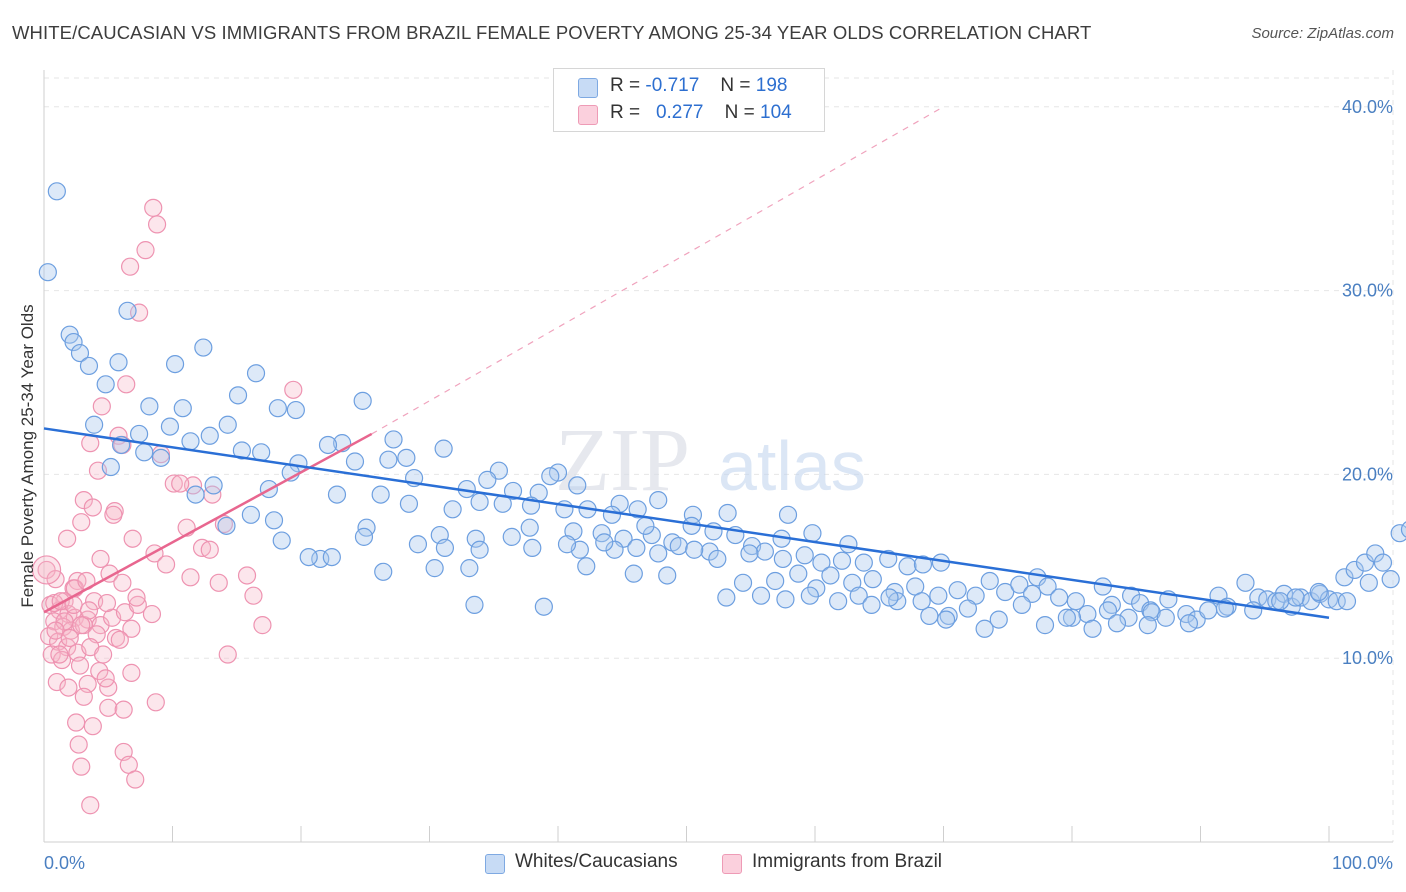 This screenshot has width=1406, height=892. I want to click on legend-r-value: -0.717, so click(672, 85).